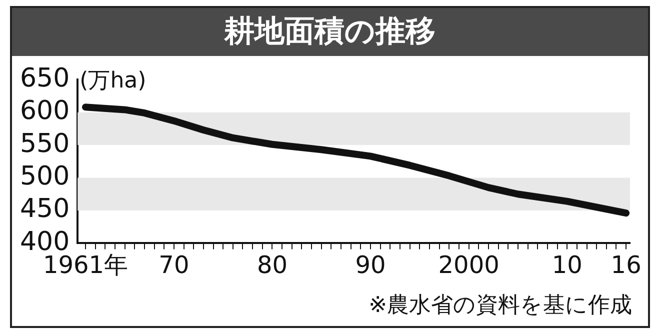  I want to click on x-tick-label: 70, so click(174, 264).